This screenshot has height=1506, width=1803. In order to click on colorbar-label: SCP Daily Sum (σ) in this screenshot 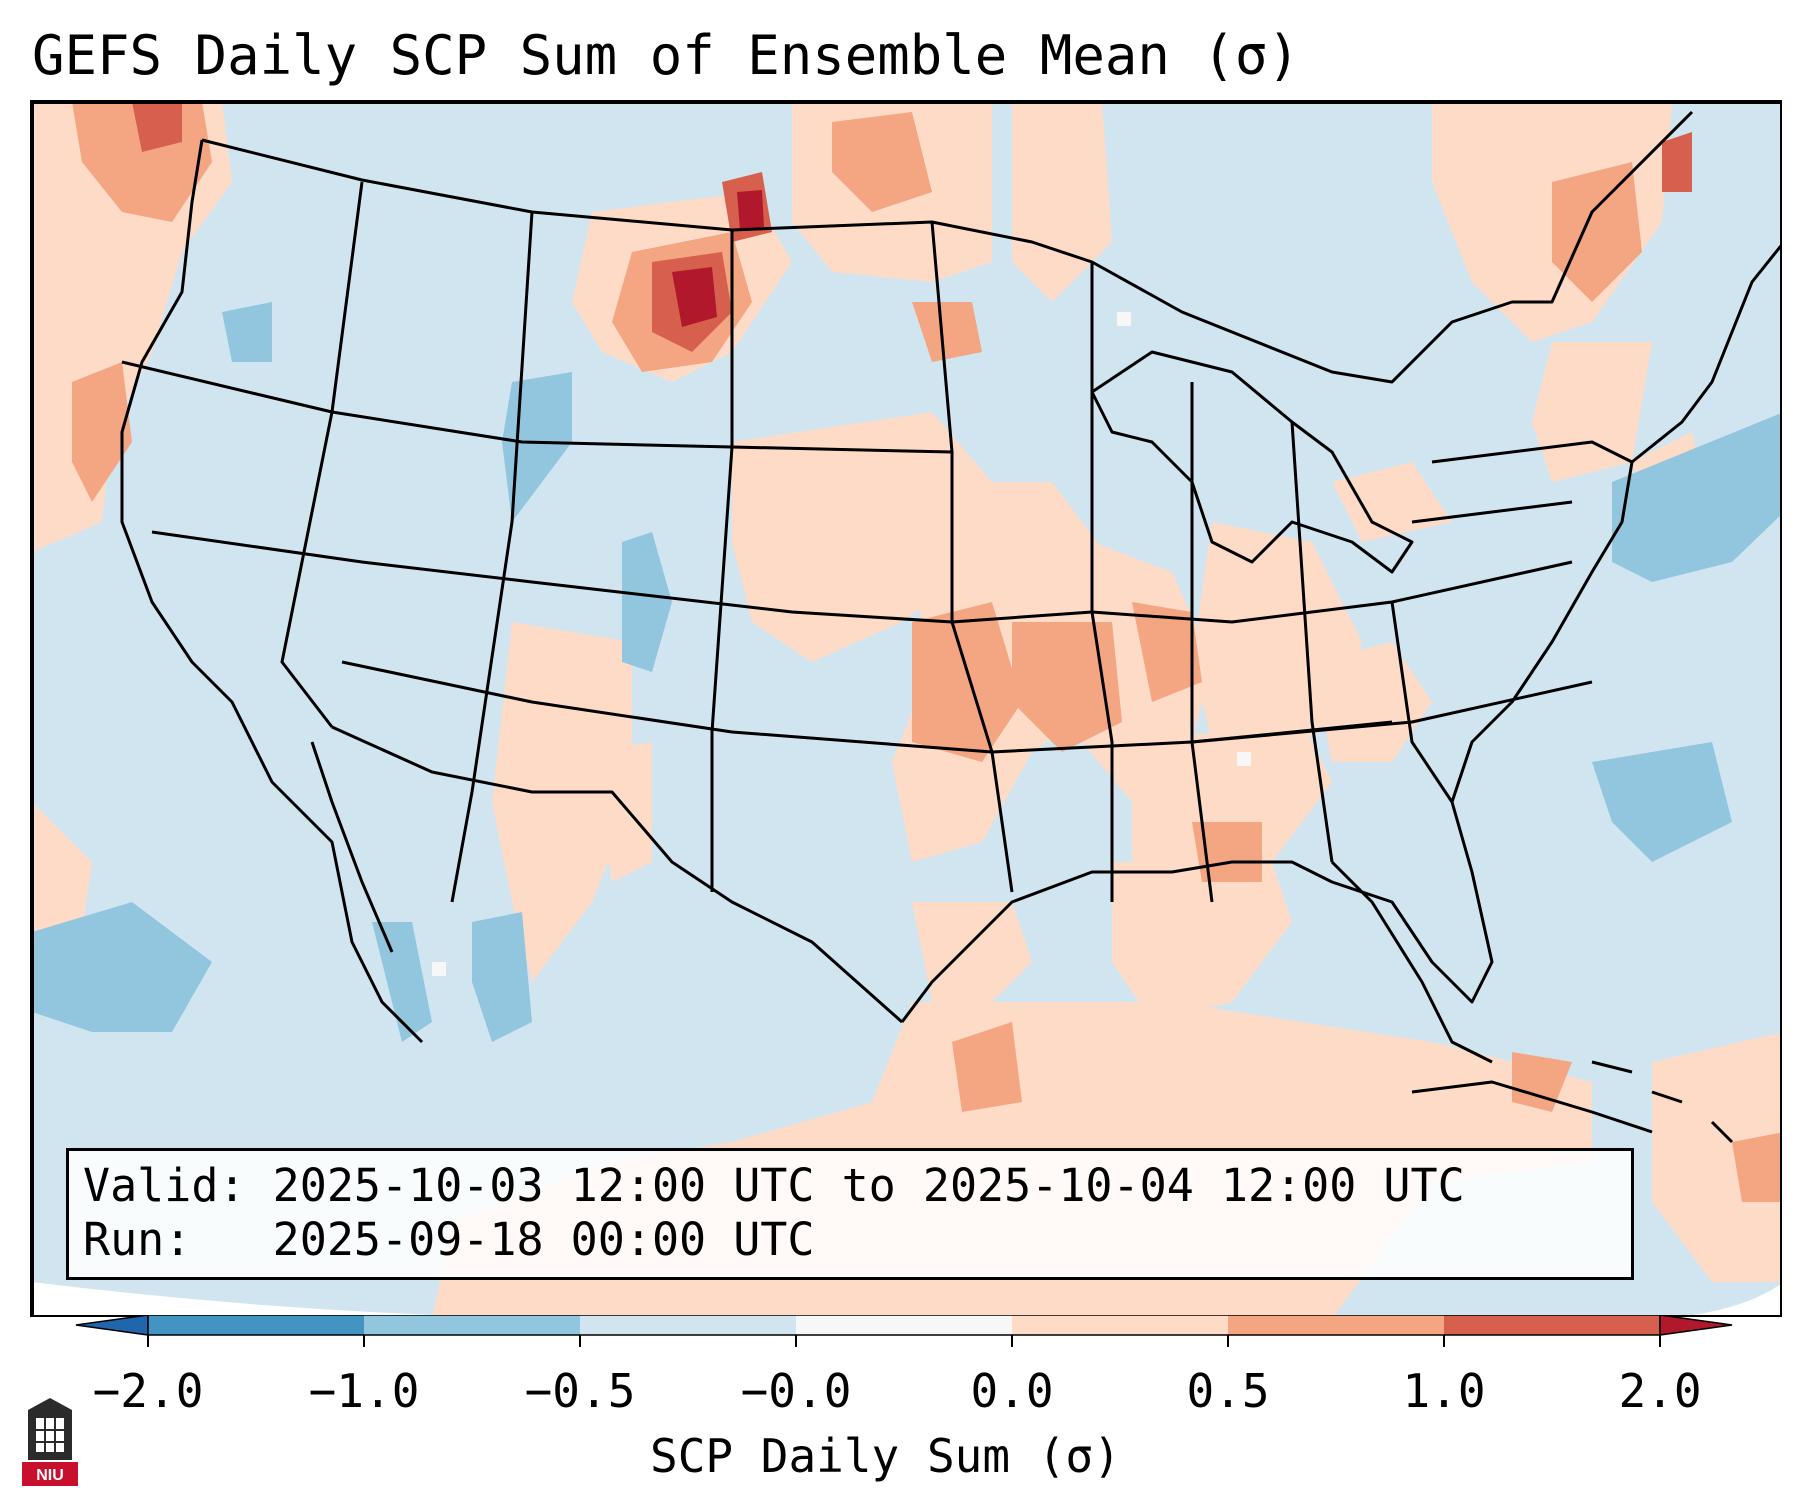, I will do `click(885, 1456)`.